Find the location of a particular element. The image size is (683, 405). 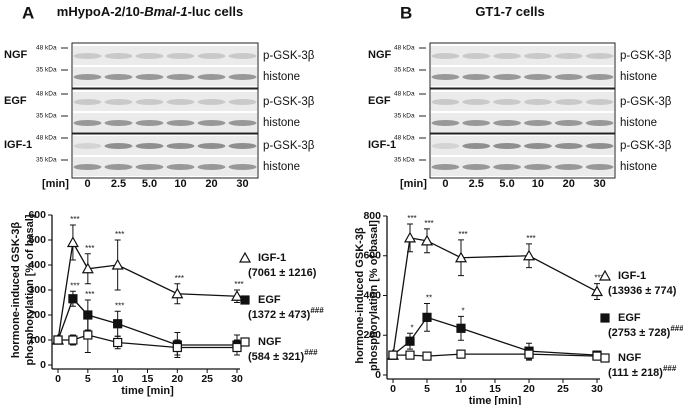

legend-note-text: (13936 ± 774) is located at coordinates (642, 291).